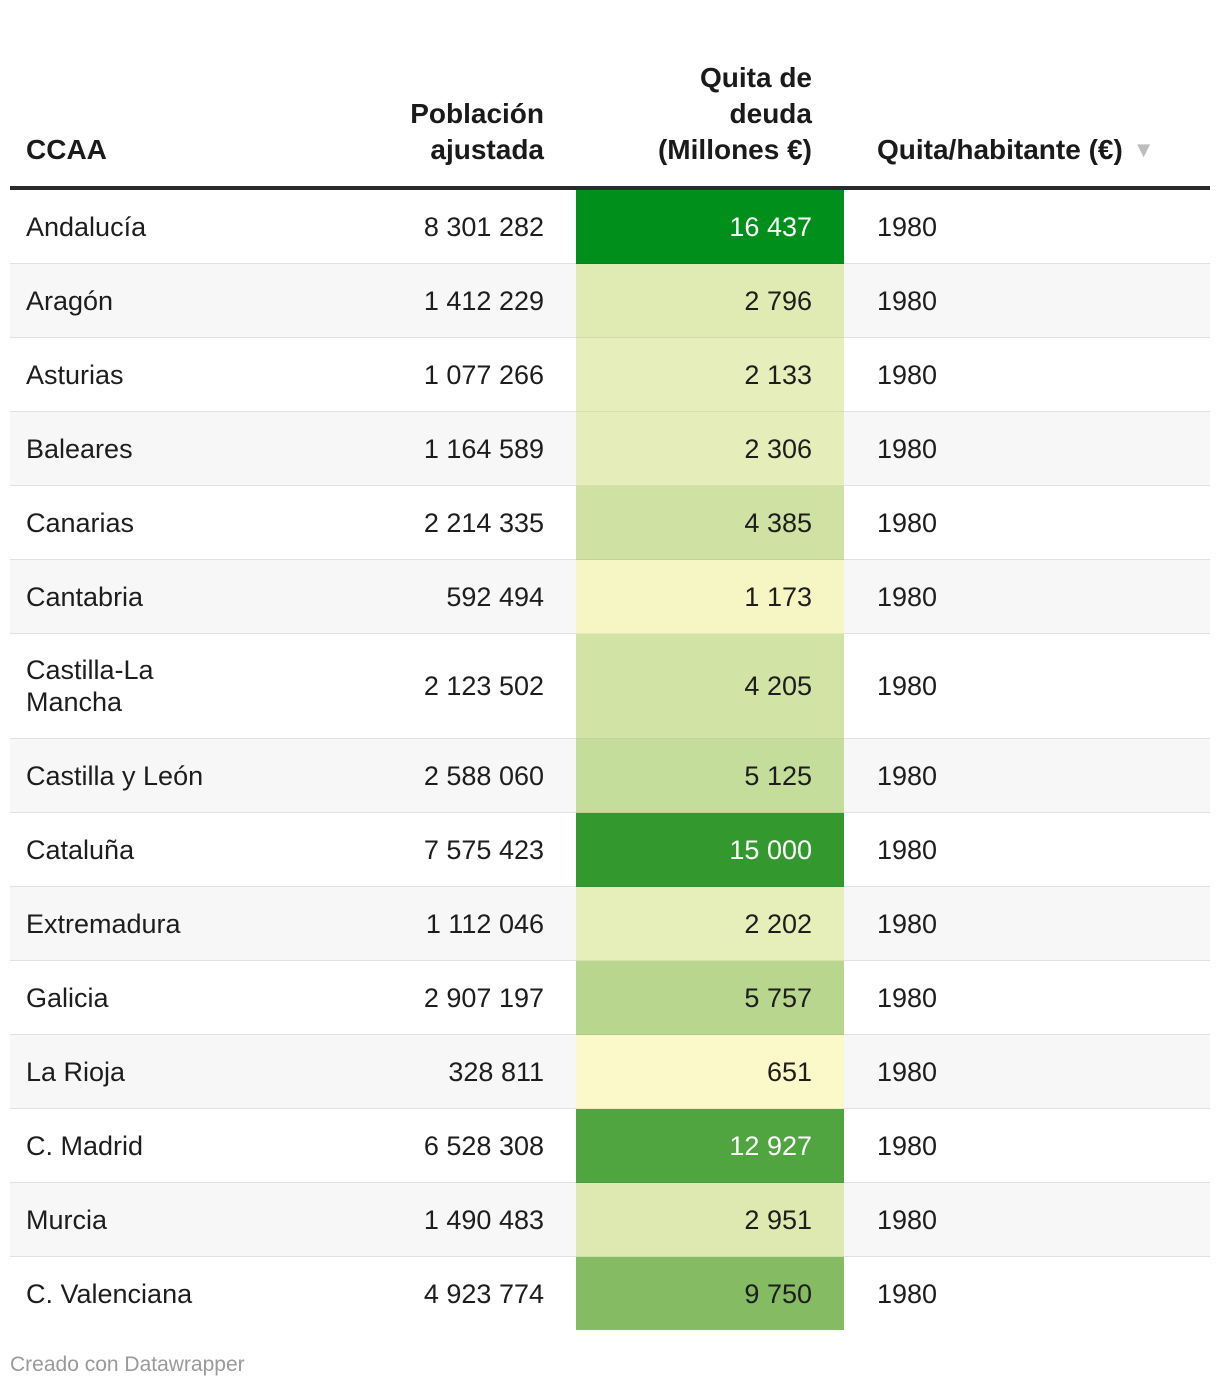 This screenshot has height=1390, width=1220. What do you see at coordinates (710, 448) in the screenshot?
I see `cell-debt: 2 306` at bounding box center [710, 448].